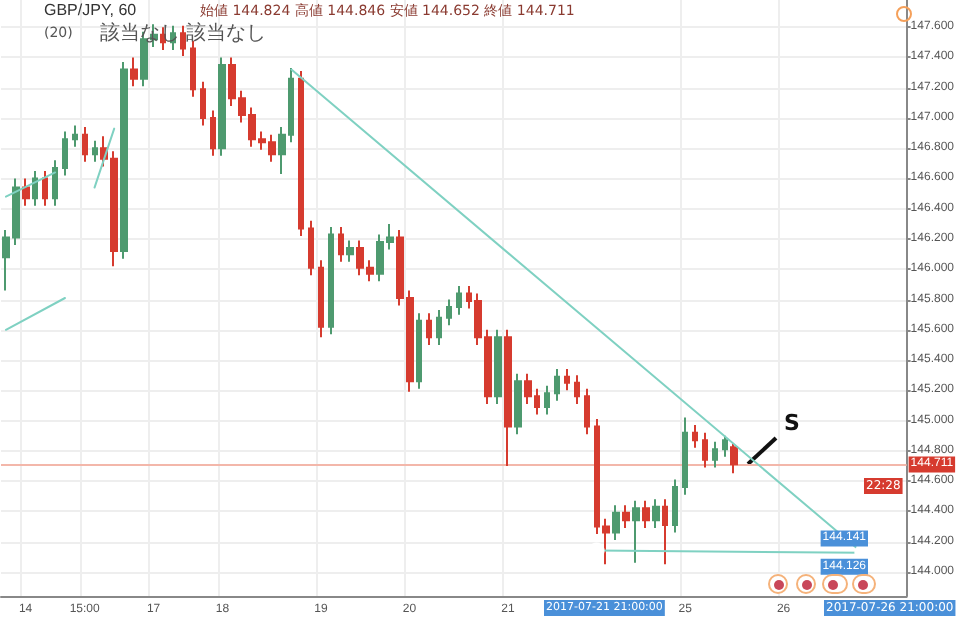 Image resolution: width=960 pixels, height=620 pixels. What do you see at coordinates (91, 10) in the screenshot?
I see `chart-title: GBP/JPY, 60` at bounding box center [91, 10].